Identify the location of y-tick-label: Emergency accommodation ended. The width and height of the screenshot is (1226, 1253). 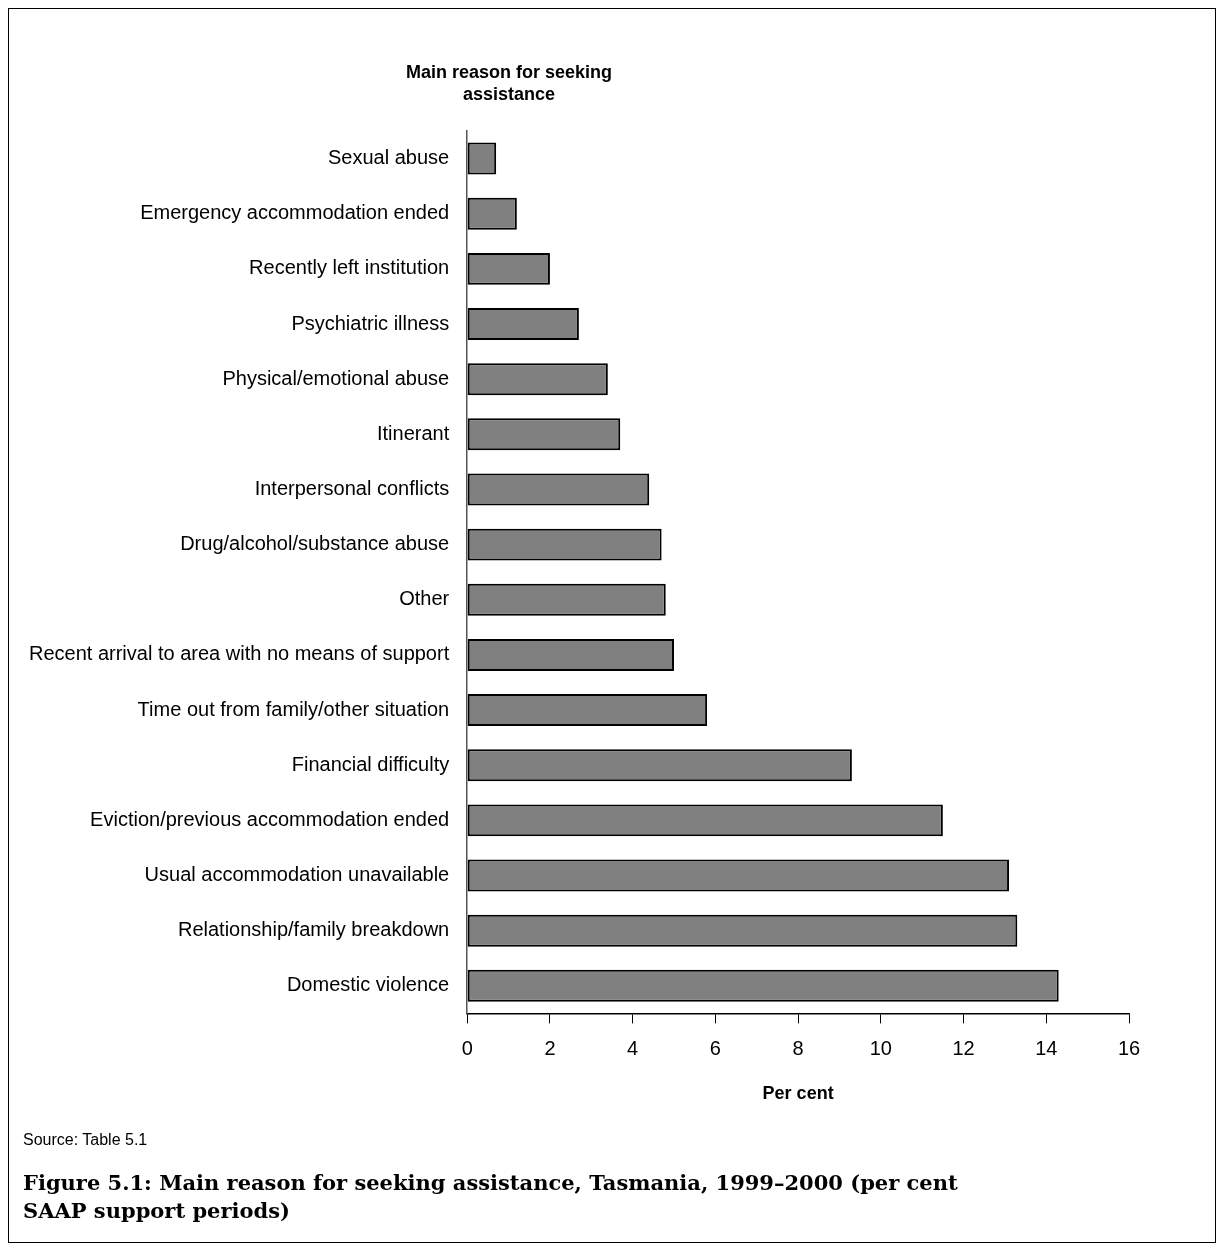
(295, 212).